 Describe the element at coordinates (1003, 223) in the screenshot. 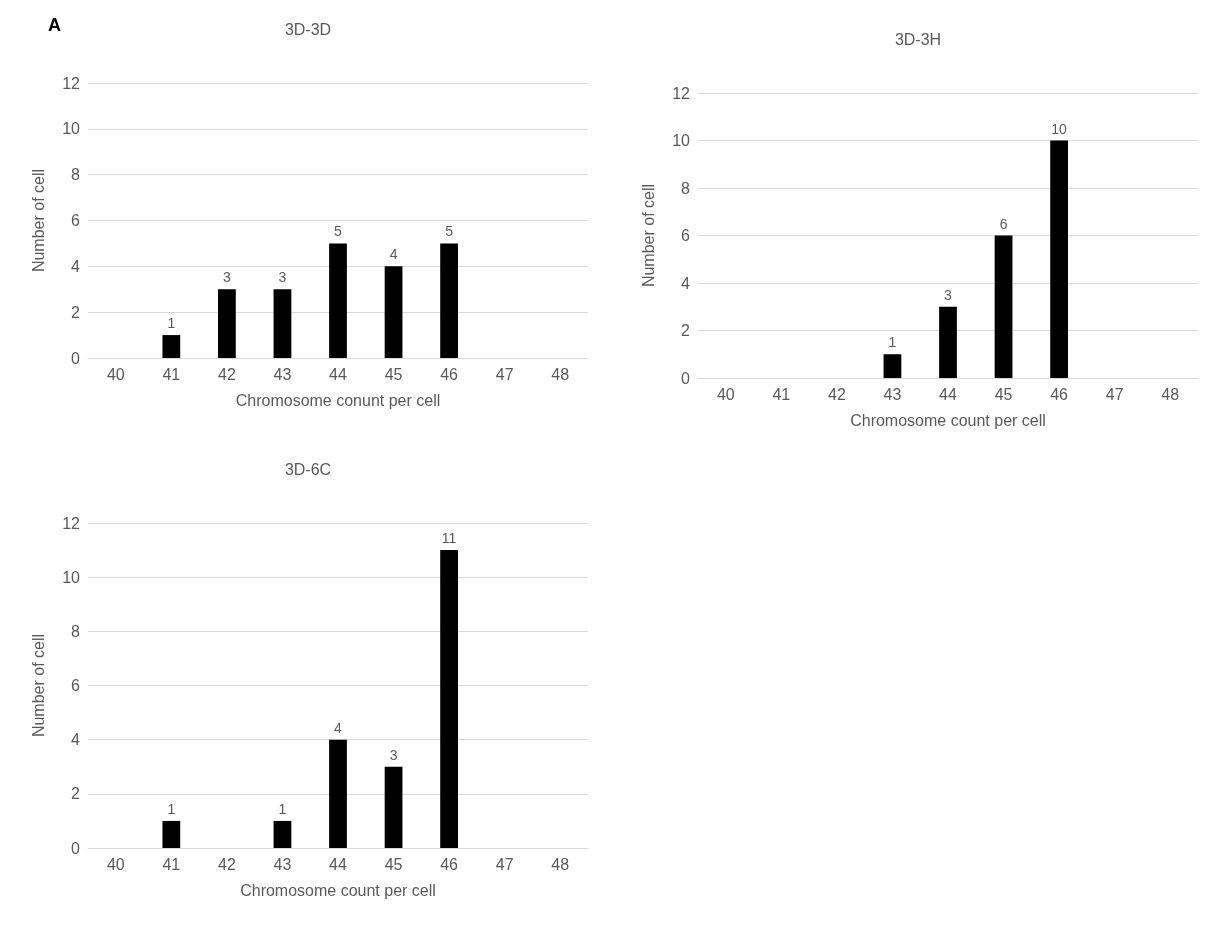

I see `data-label: 6` at that location.